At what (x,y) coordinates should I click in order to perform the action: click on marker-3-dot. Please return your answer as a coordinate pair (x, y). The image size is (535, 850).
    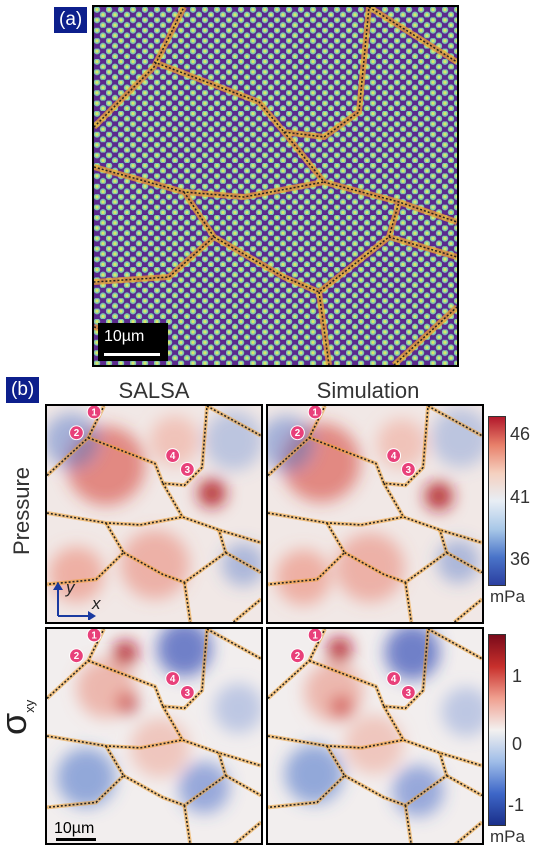
    Looking at the image, I should click on (408, 469).